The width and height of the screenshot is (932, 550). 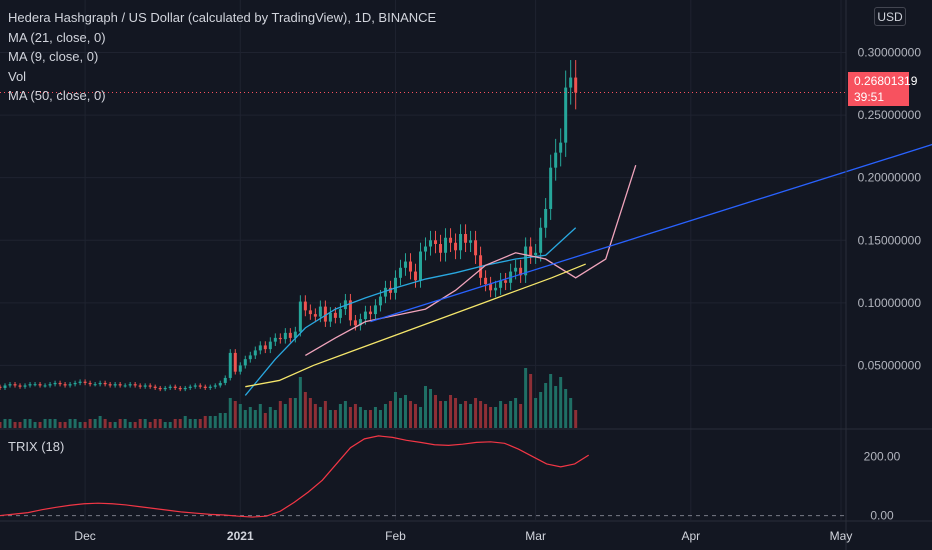 I want to click on x-tick-label: May, so click(x=841, y=536).